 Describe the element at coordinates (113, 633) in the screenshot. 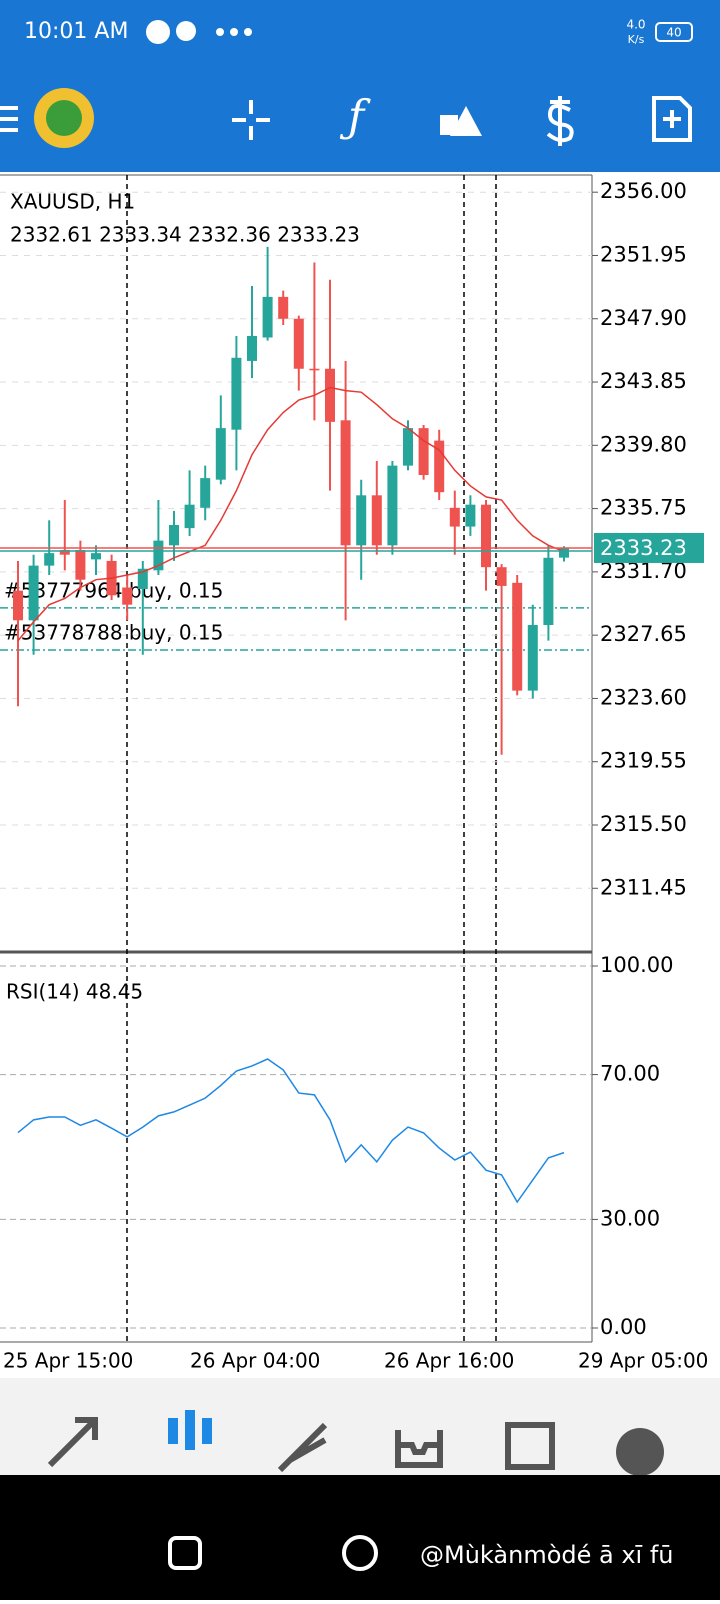

I see `order-label: #53778788 buy, 0.15` at that location.